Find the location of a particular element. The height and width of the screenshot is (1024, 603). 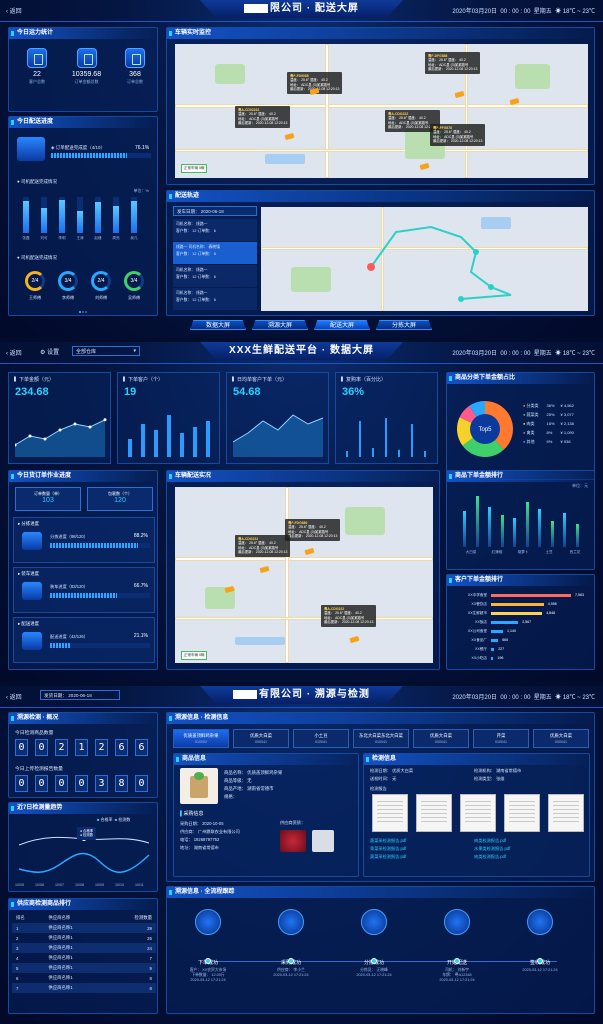

unit-label: 单位：% is located at coordinates (141, 190).